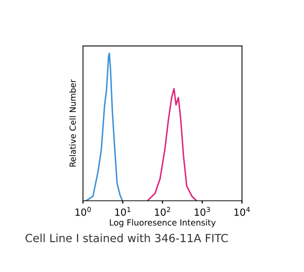 The width and height of the screenshot is (304, 272). What do you see at coordinates (202, 211) in the screenshot?
I see `x-tick-label: 10$^{3}$` at bounding box center [202, 211].